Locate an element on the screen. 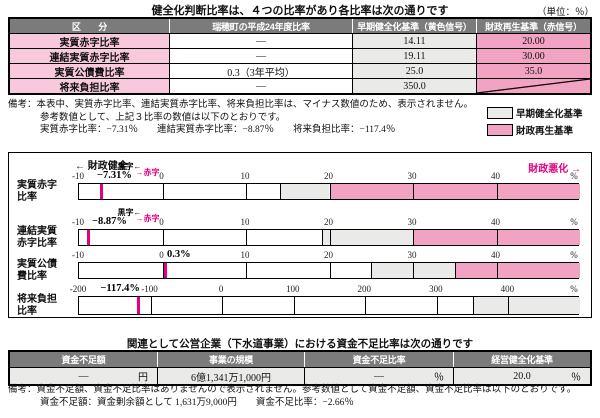  row-label: 実質公債費比率 is located at coordinates (89, 70).